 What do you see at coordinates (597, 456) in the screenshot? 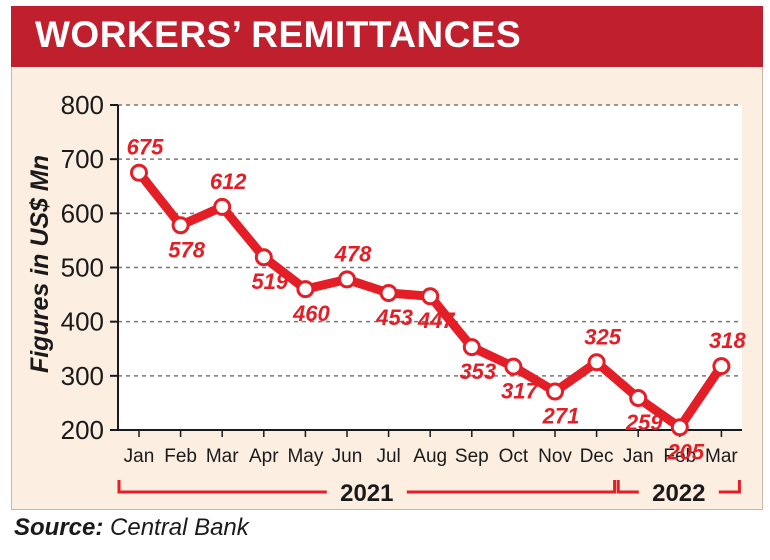
I see `x-tick-label: Dec` at bounding box center [597, 456].